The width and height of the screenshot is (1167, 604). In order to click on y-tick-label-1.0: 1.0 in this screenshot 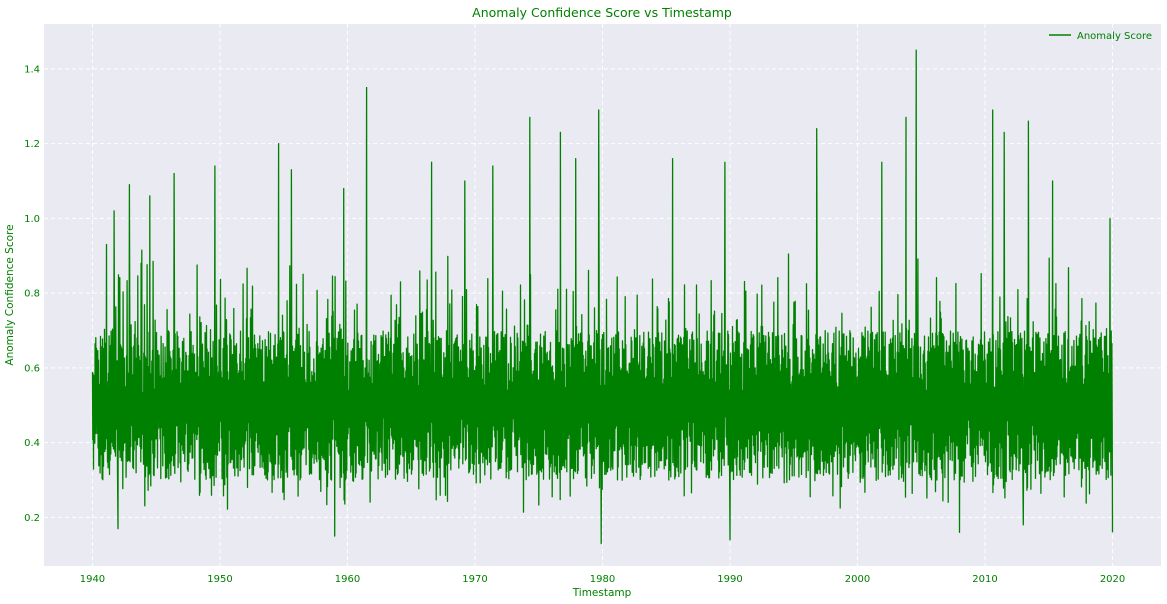, I will do `click(32, 219)`.